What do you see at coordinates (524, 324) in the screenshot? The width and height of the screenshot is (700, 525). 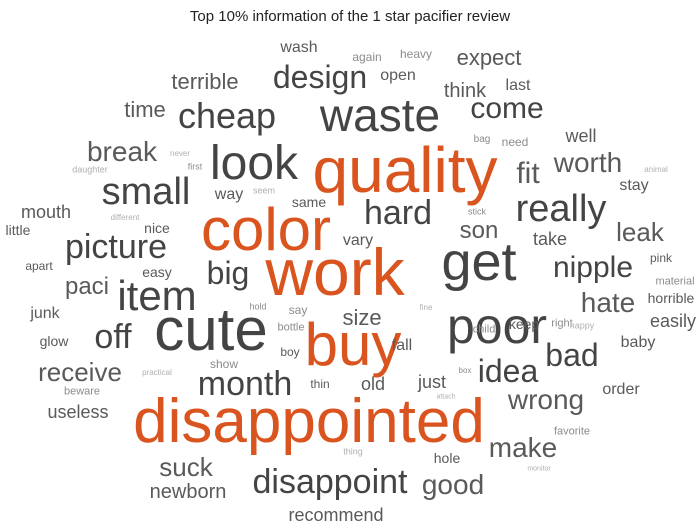 I see `word-keep: keep` at bounding box center [524, 324].